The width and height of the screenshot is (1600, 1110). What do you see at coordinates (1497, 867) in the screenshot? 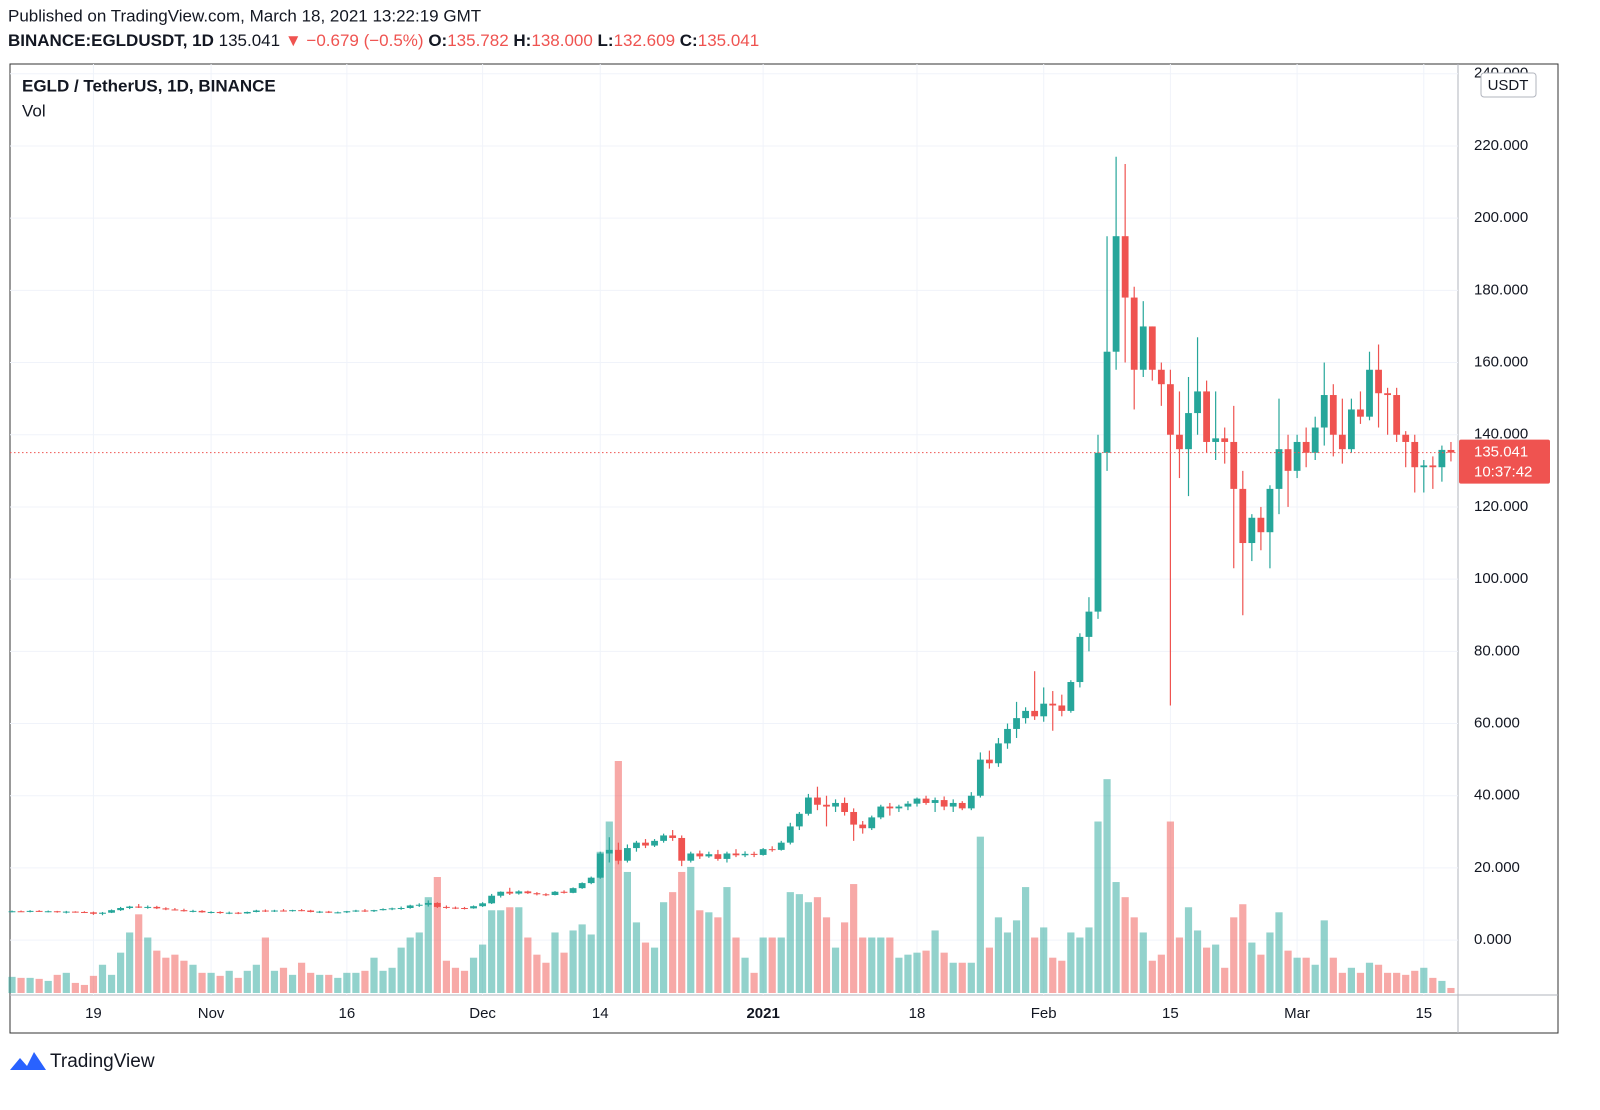
I see `y-tick-label: 20.000` at bounding box center [1497, 867].